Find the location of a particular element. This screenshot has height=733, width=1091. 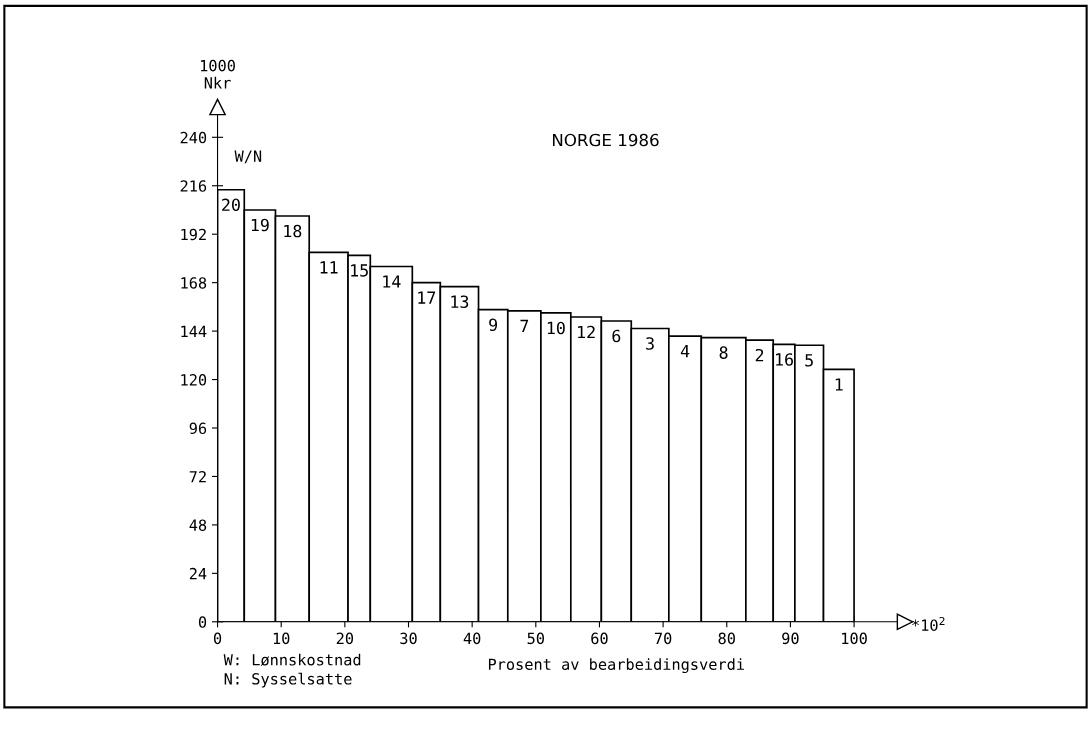

text: N: Sysselsatte is located at coordinates (288, 680).